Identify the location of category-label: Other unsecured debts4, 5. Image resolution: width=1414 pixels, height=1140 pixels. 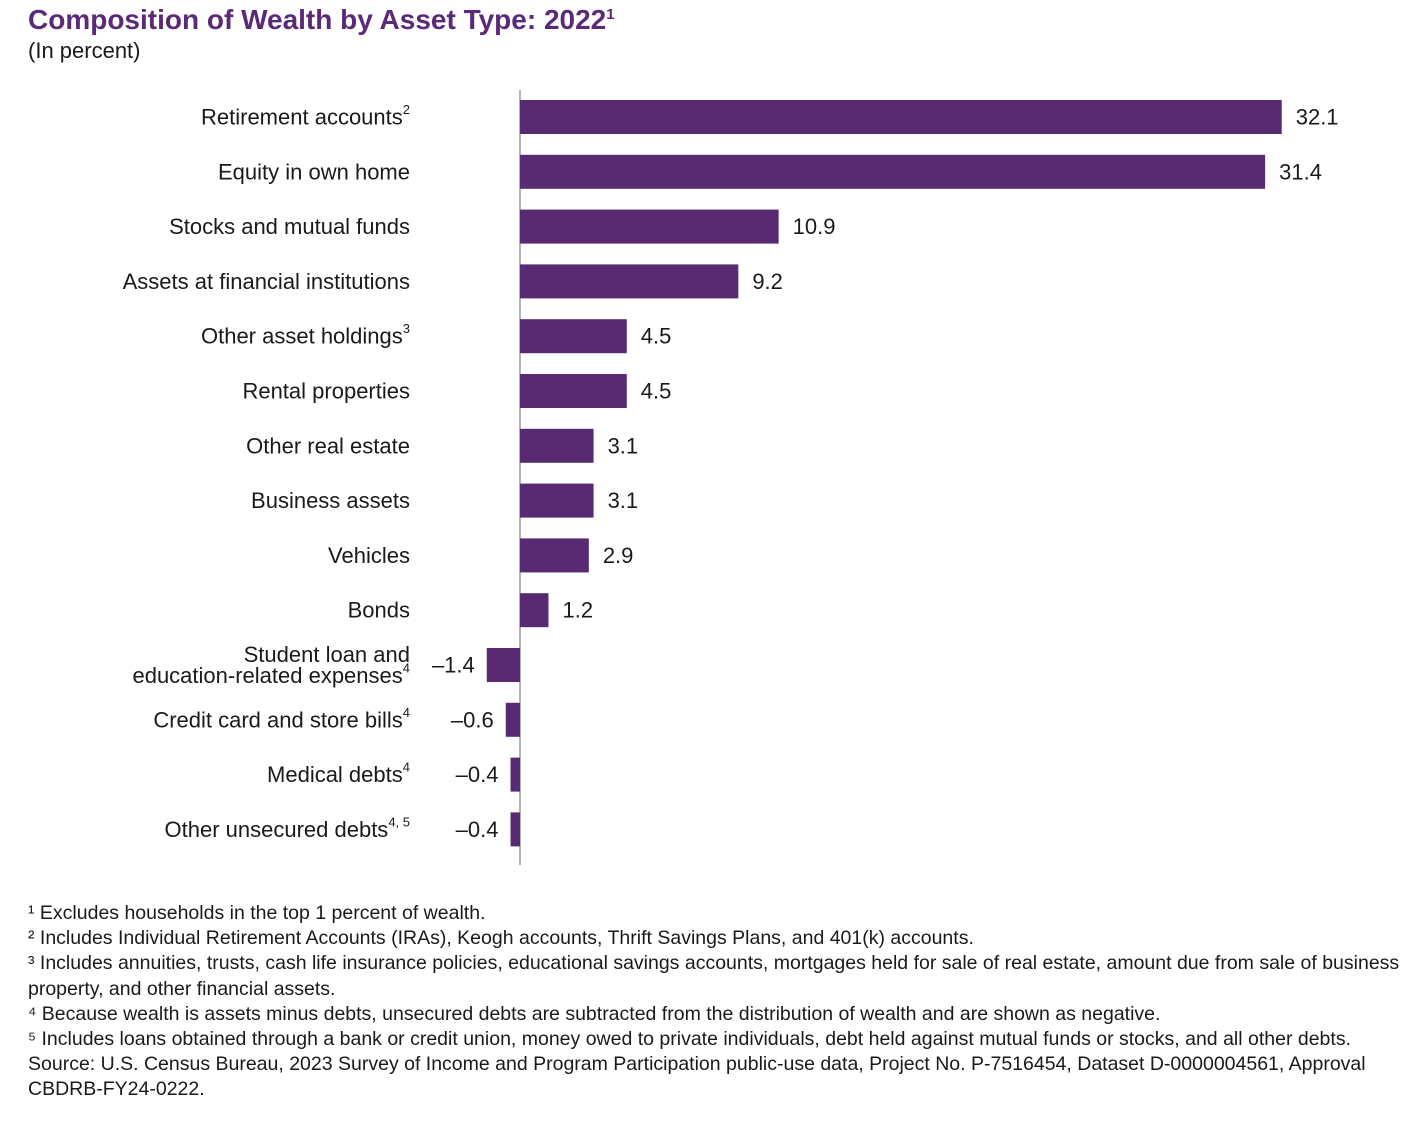
(288, 828).